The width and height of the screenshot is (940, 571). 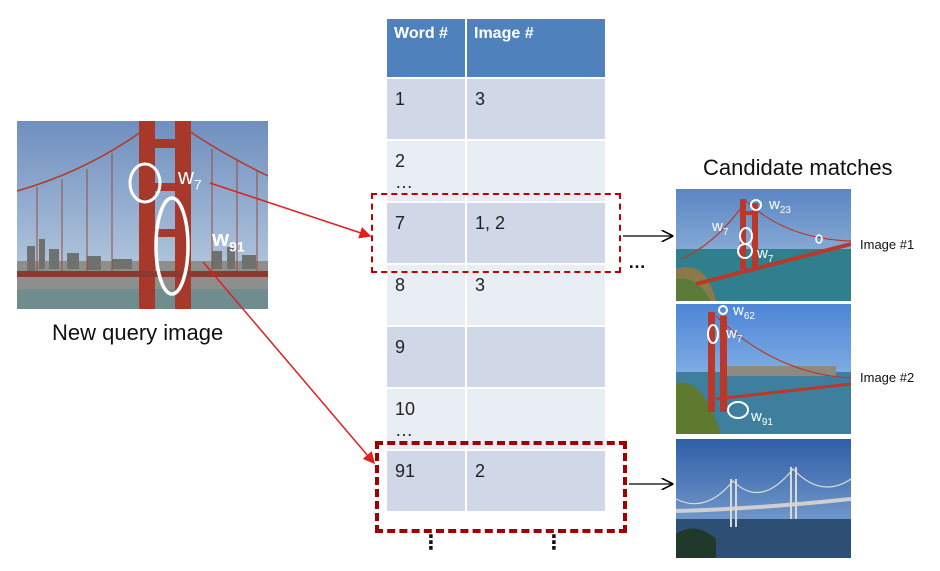 I want to click on highlight-box-w7, so click(x=496, y=233).